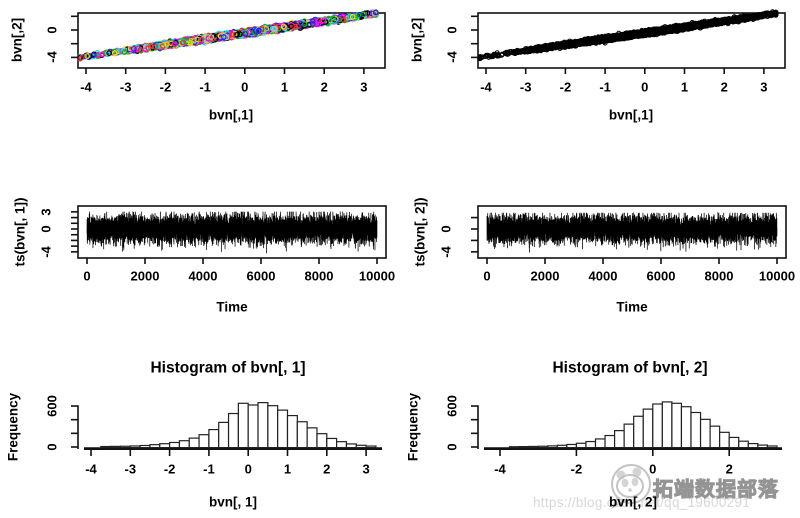 Image resolution: width=800 pixels, height=518 pixels. What do you see at coordinates (633, 502) in the screenshot?
I see `x-axis-label: bvn[, 2]` at bounding box center [633, 502].